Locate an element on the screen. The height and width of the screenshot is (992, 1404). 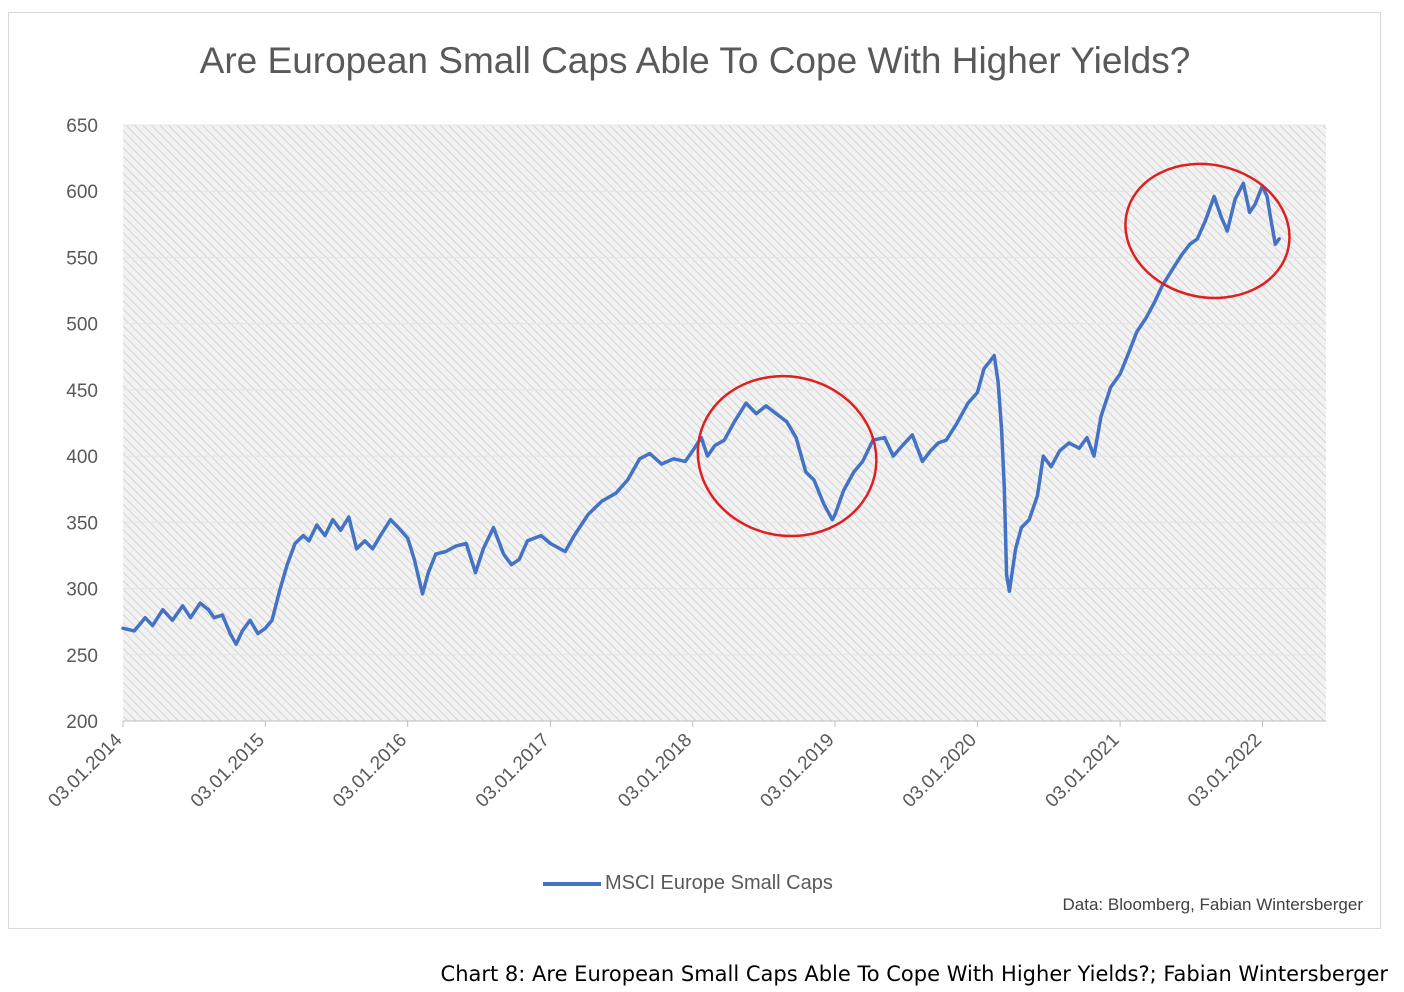
legend-swatch is located at coordinates (572, 883).